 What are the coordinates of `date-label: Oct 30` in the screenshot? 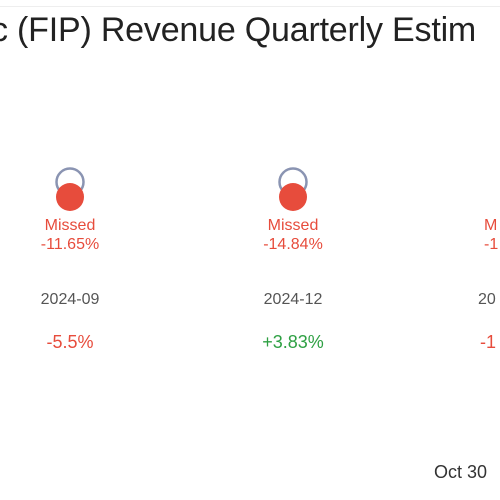 It's located at (461, 472).